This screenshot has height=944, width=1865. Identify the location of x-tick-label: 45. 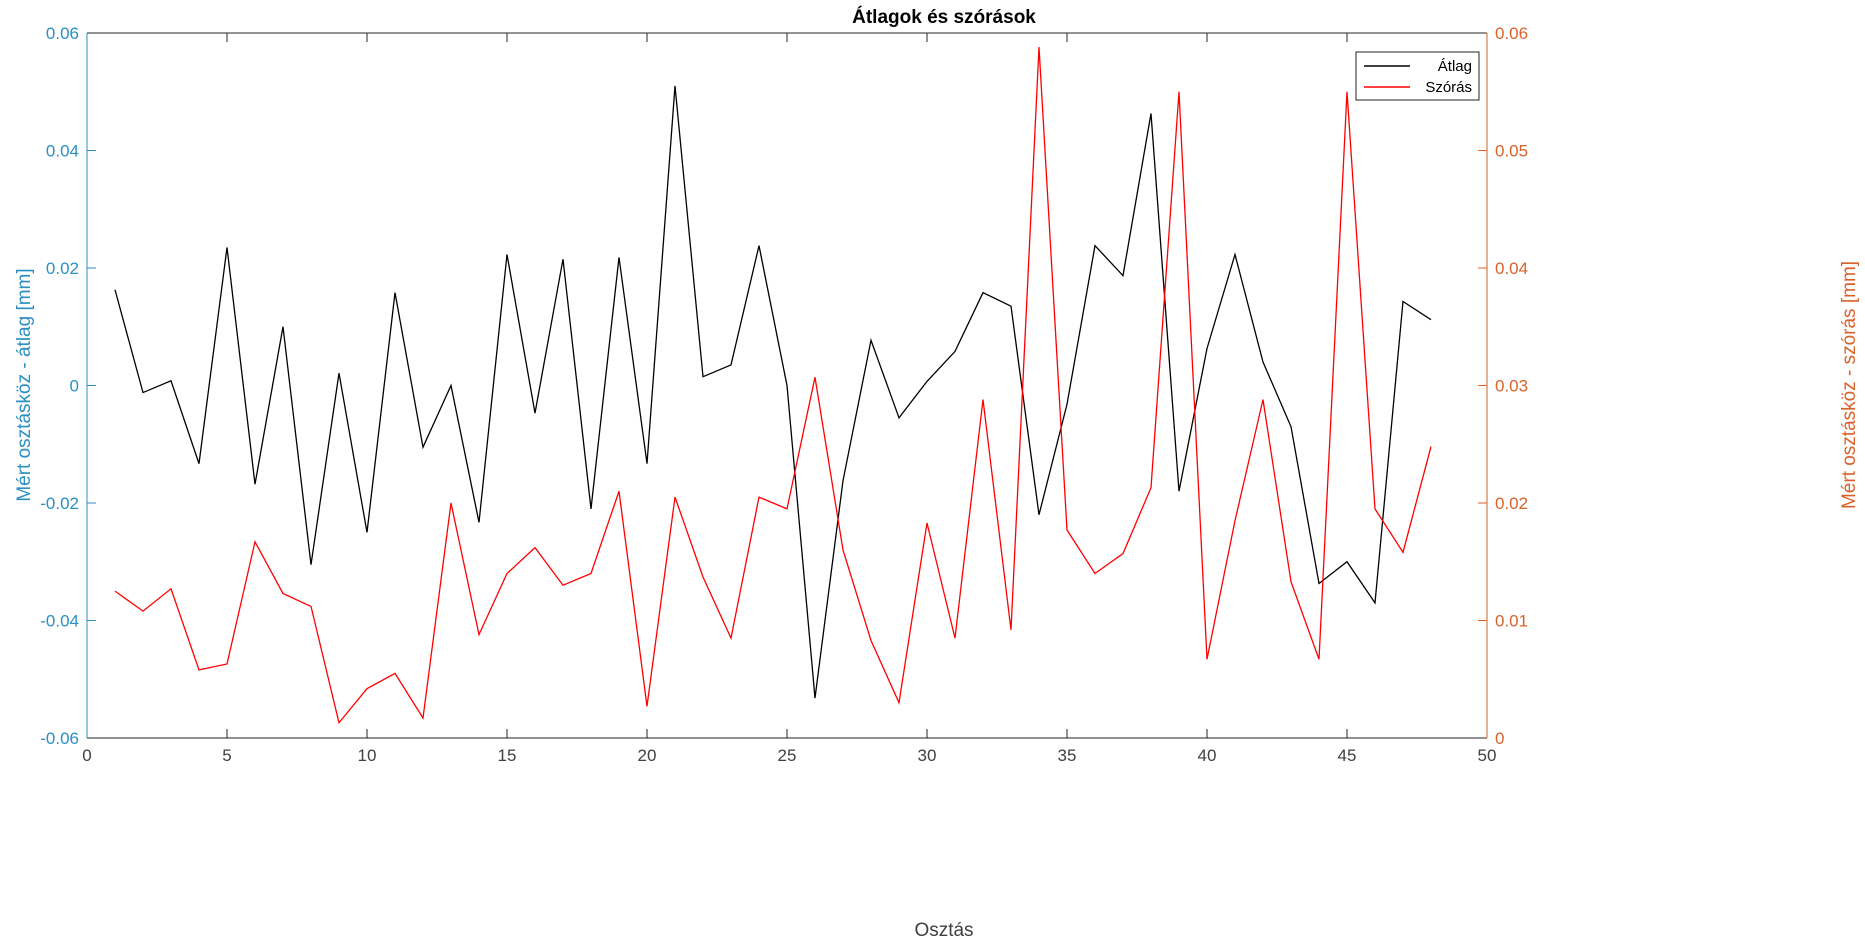
(1347, 755).